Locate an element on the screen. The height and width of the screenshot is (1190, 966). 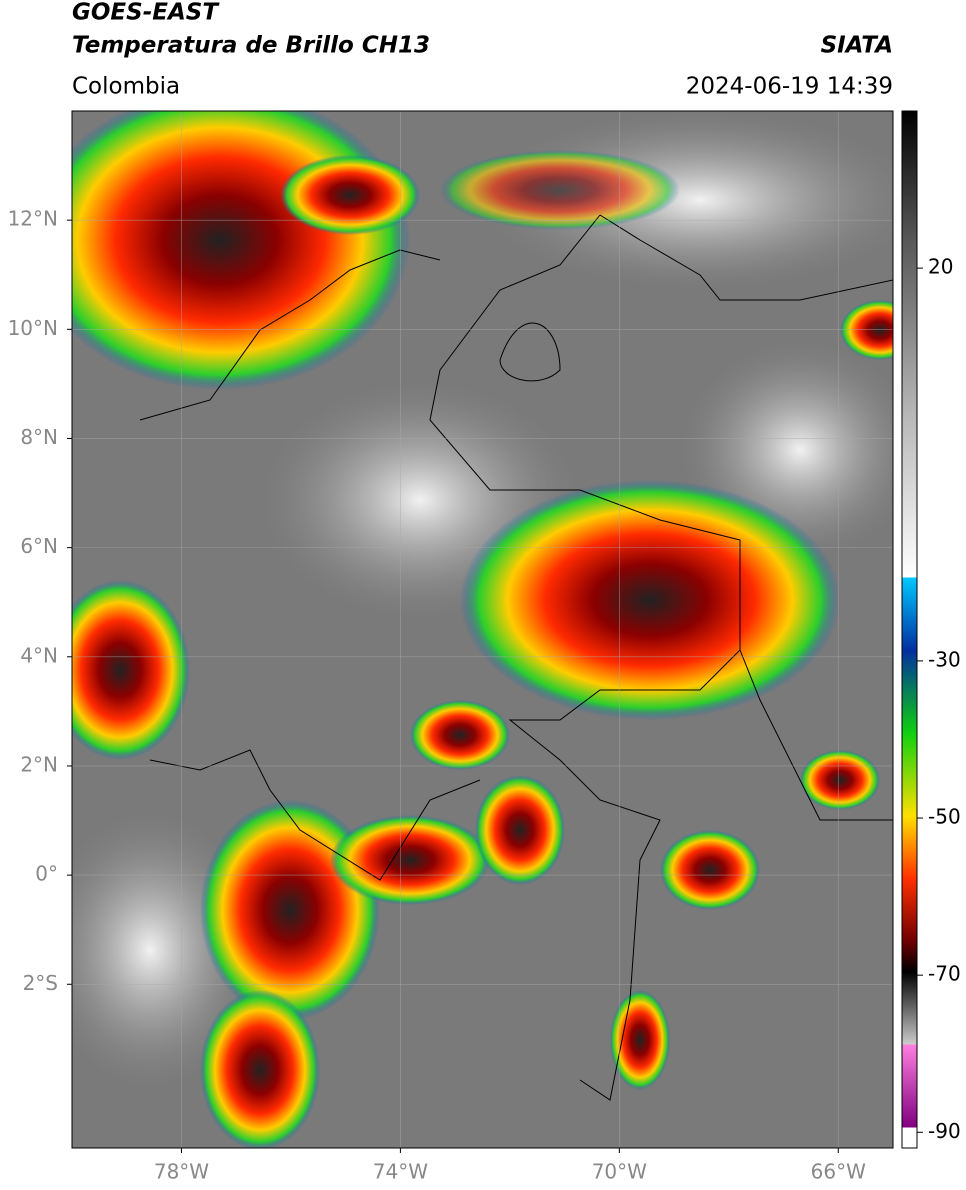
y-tick-label: 2°S is located at coordinates (40, 983).